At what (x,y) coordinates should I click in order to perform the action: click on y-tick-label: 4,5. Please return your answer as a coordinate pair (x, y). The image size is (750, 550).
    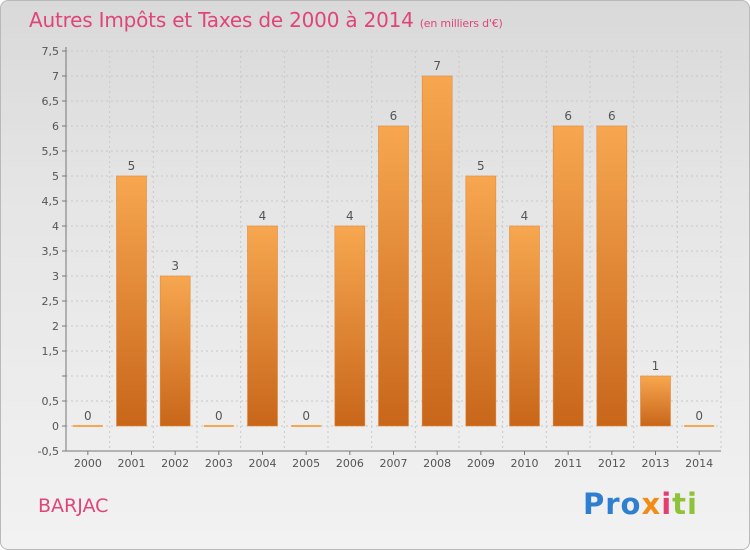
    Looking at the image, I should click on (51, 201).